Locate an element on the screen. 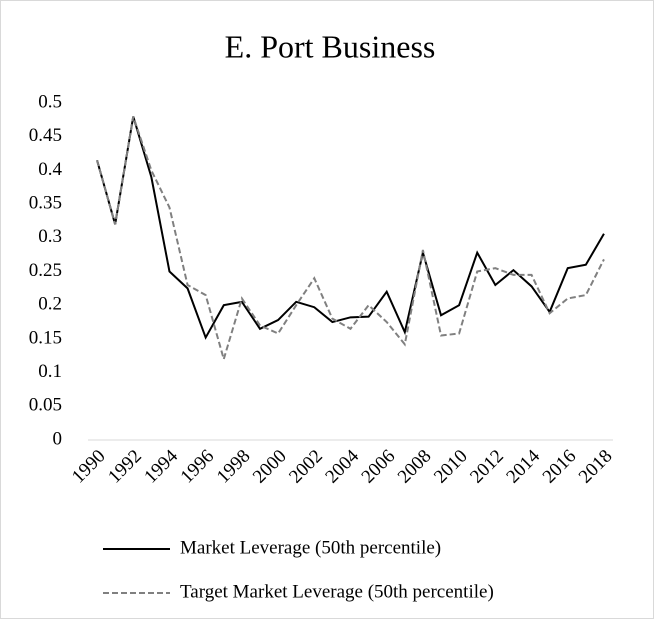 The width and height of the screenshot is (654, 624). y-tick-label: 0.3 is located at coordinates (50, 236).